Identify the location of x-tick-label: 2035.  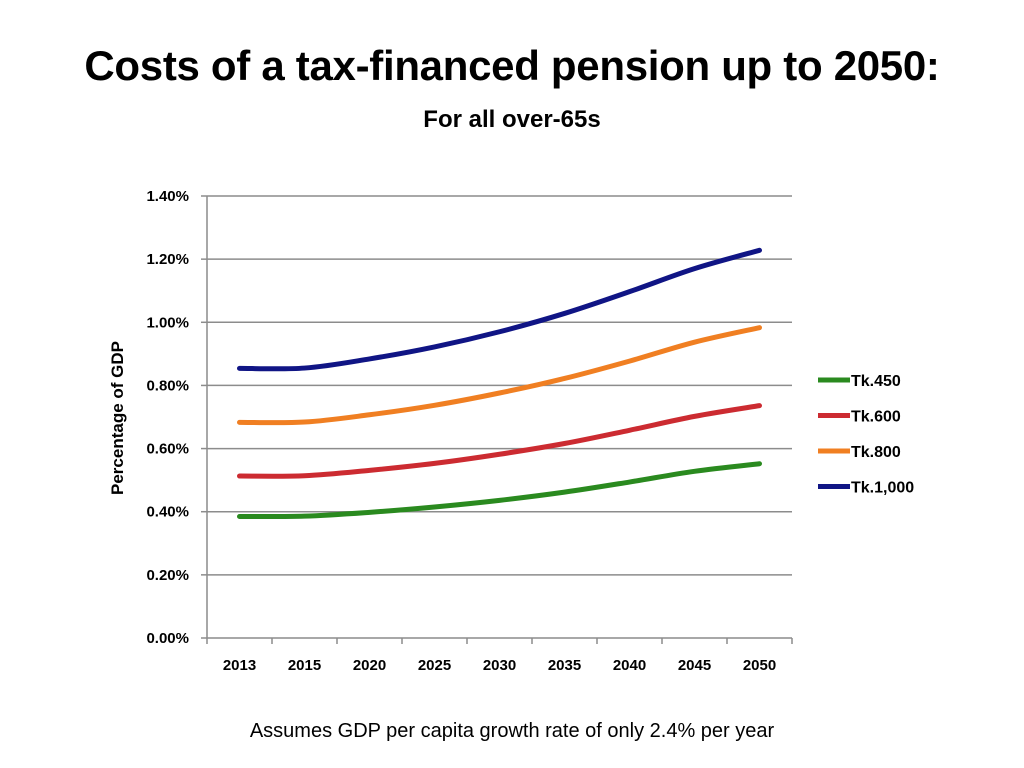
(564, 665).